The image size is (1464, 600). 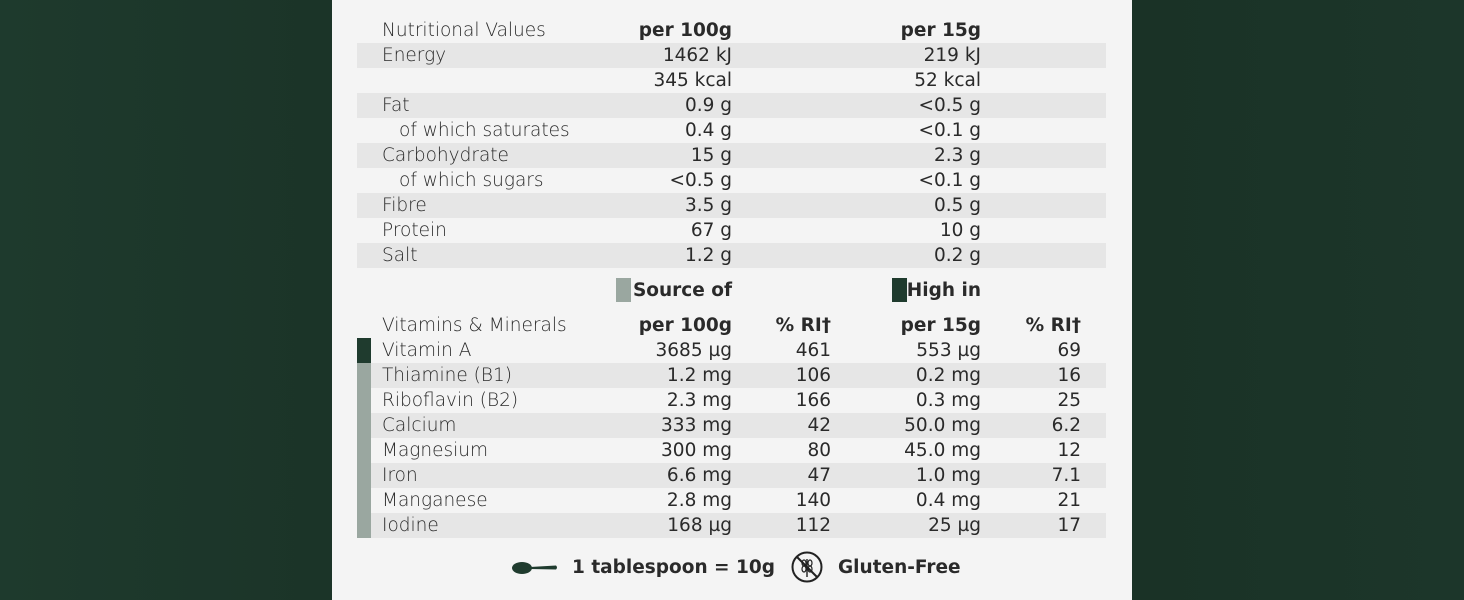 I want to click on nutrition-row: 345 kcal 52 kcal, so click(x=731, y=80).